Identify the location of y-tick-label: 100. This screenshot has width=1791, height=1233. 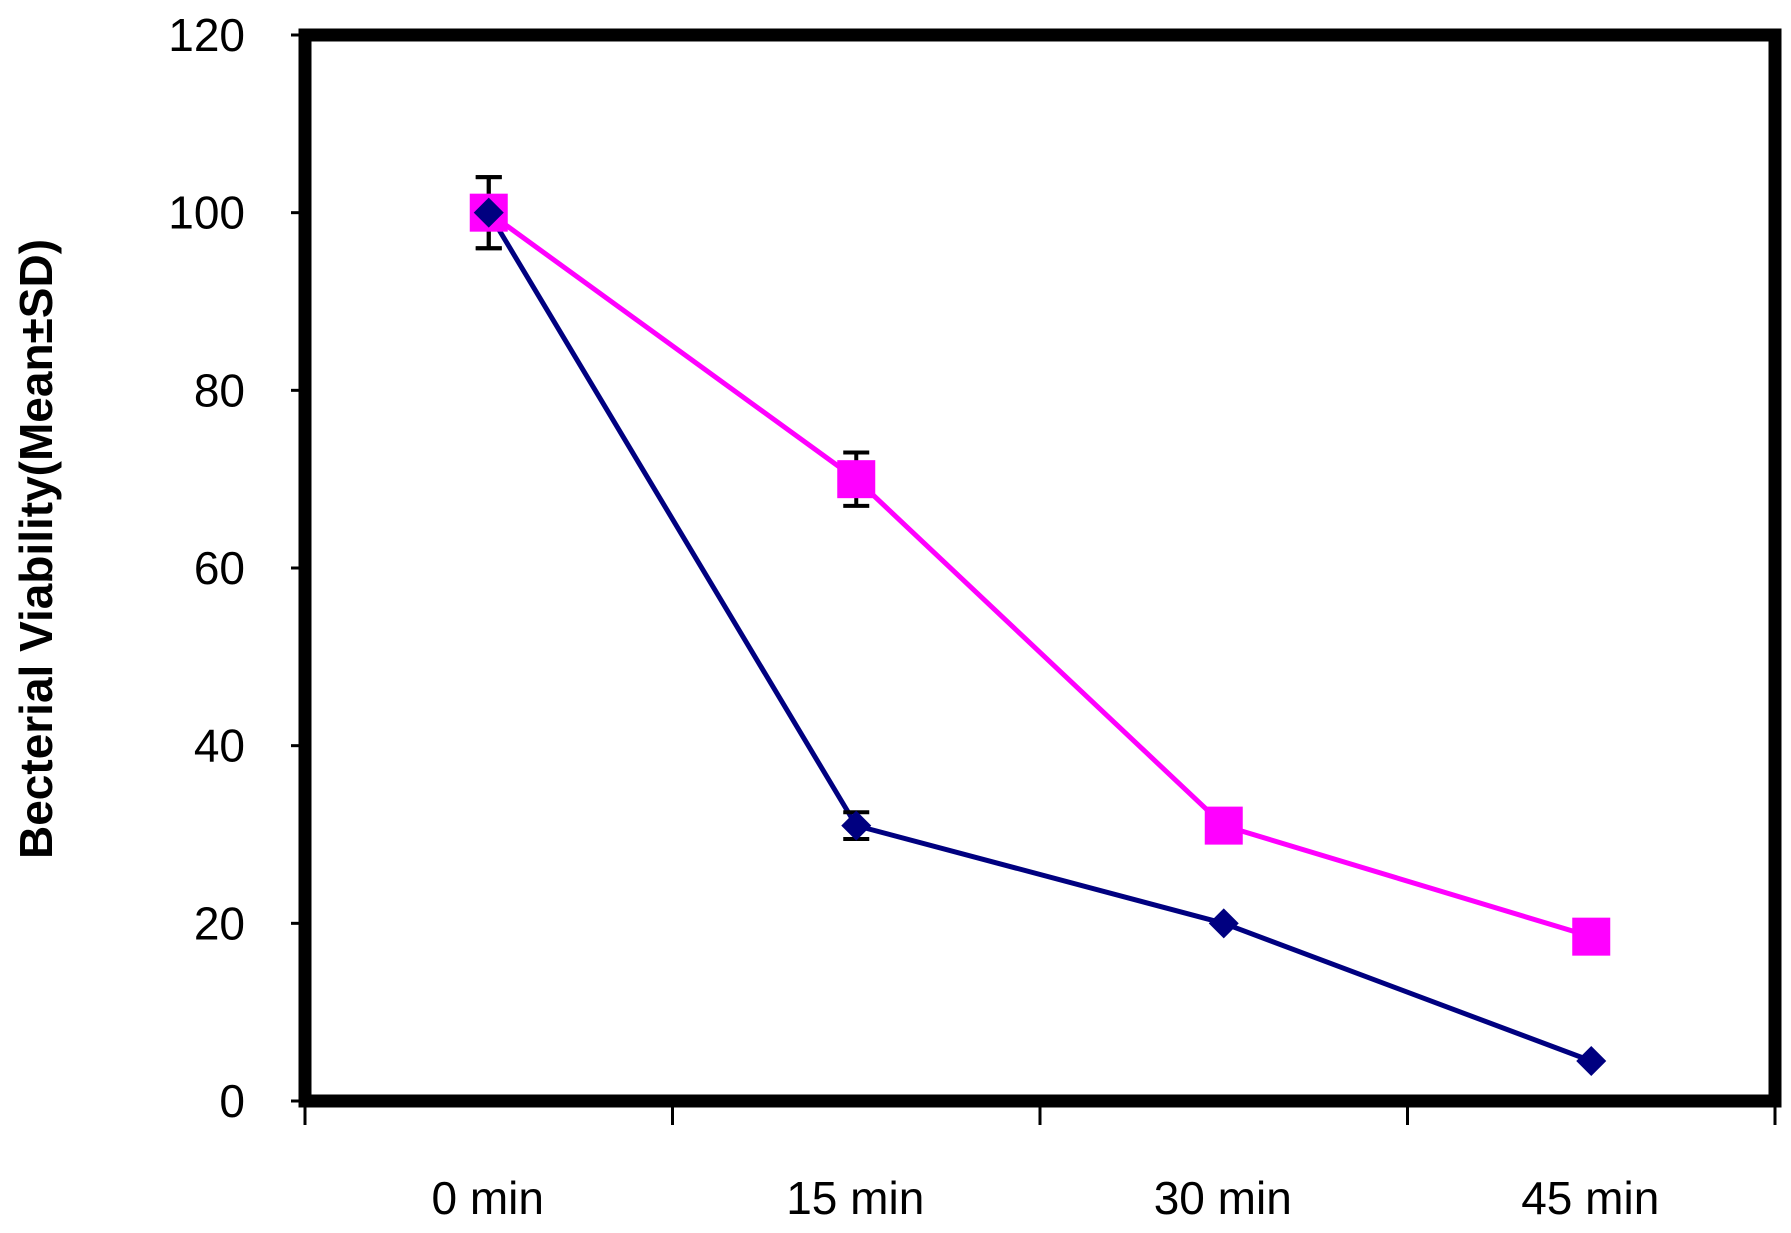
(206, 213).